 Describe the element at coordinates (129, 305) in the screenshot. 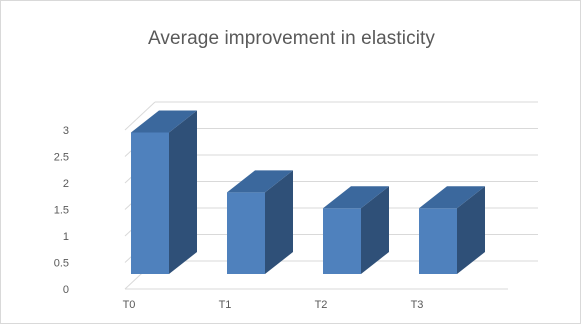

I see `x-tick-label: T0` at that location.